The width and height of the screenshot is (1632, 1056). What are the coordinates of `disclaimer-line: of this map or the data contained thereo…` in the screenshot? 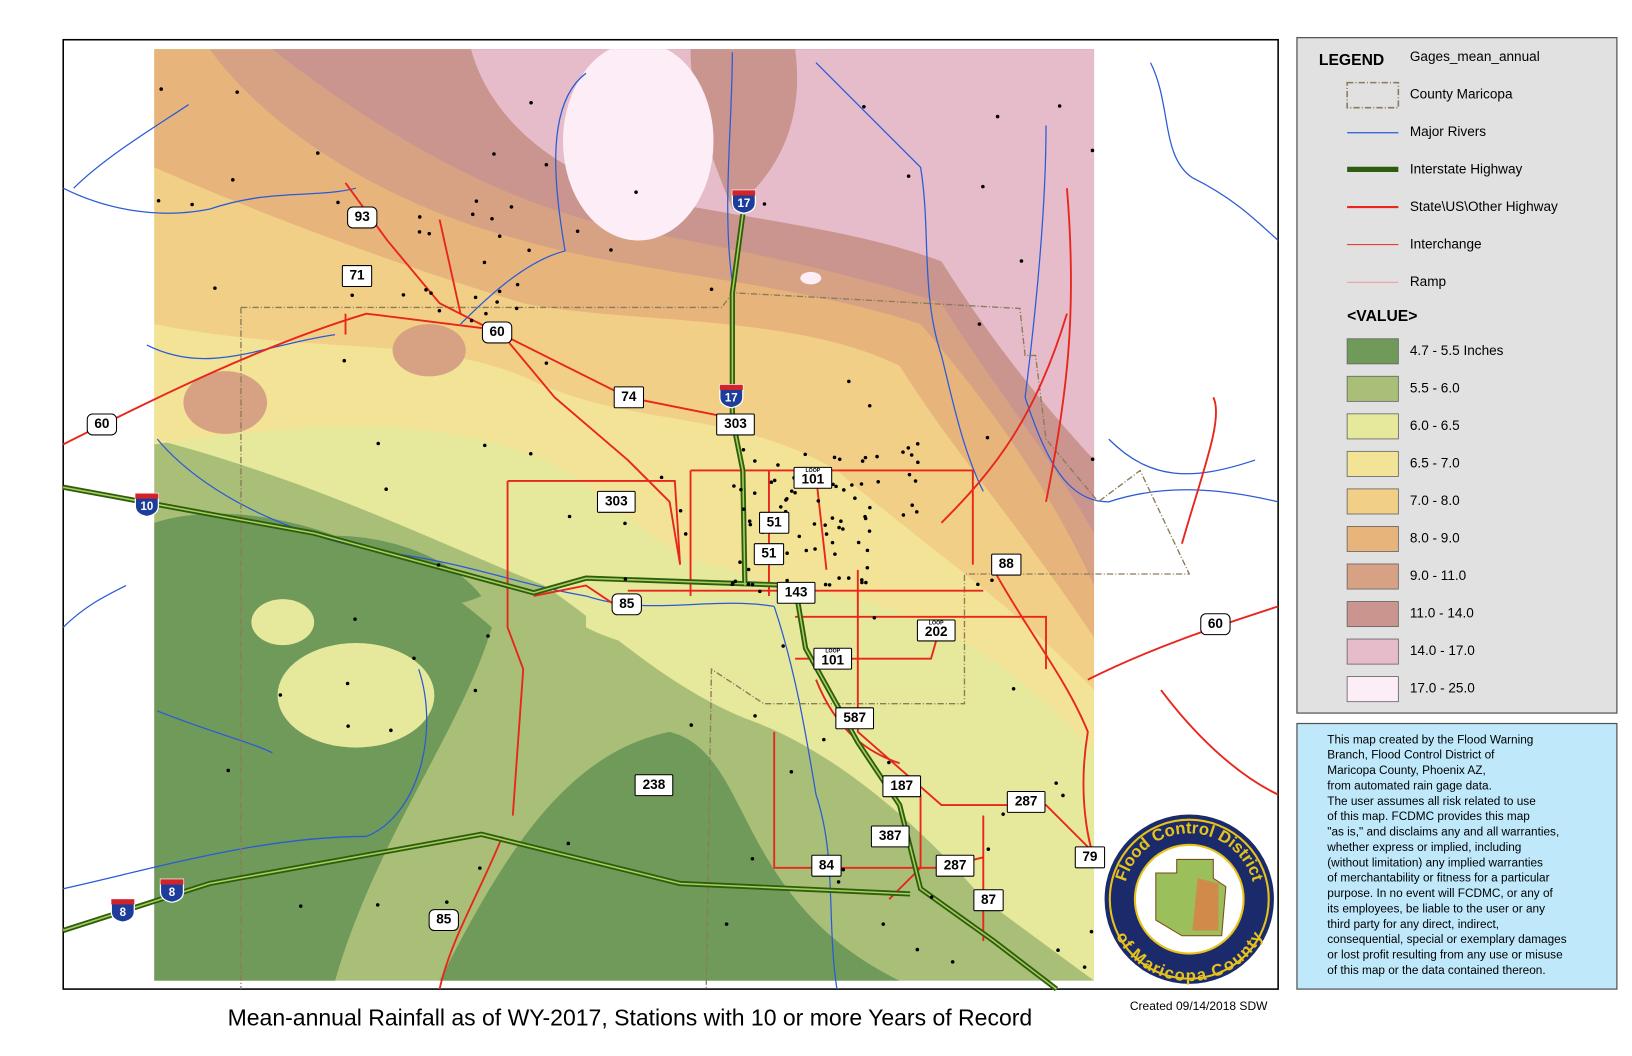 It's located at (1436, 970).